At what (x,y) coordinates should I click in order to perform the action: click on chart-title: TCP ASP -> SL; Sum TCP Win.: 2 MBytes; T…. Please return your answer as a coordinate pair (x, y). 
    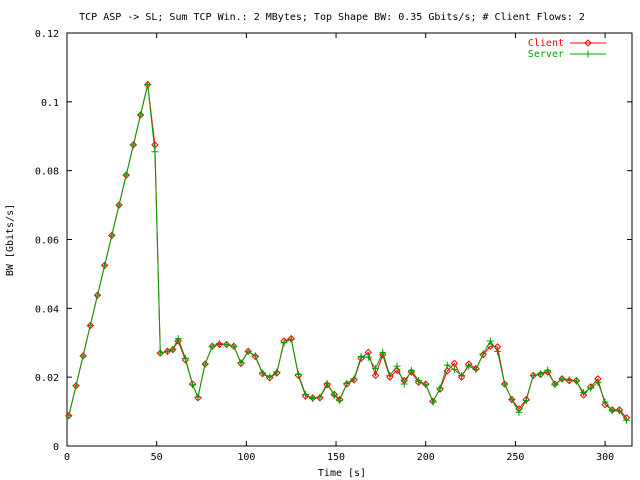
    Looking at the image, I should click on (332, 17).